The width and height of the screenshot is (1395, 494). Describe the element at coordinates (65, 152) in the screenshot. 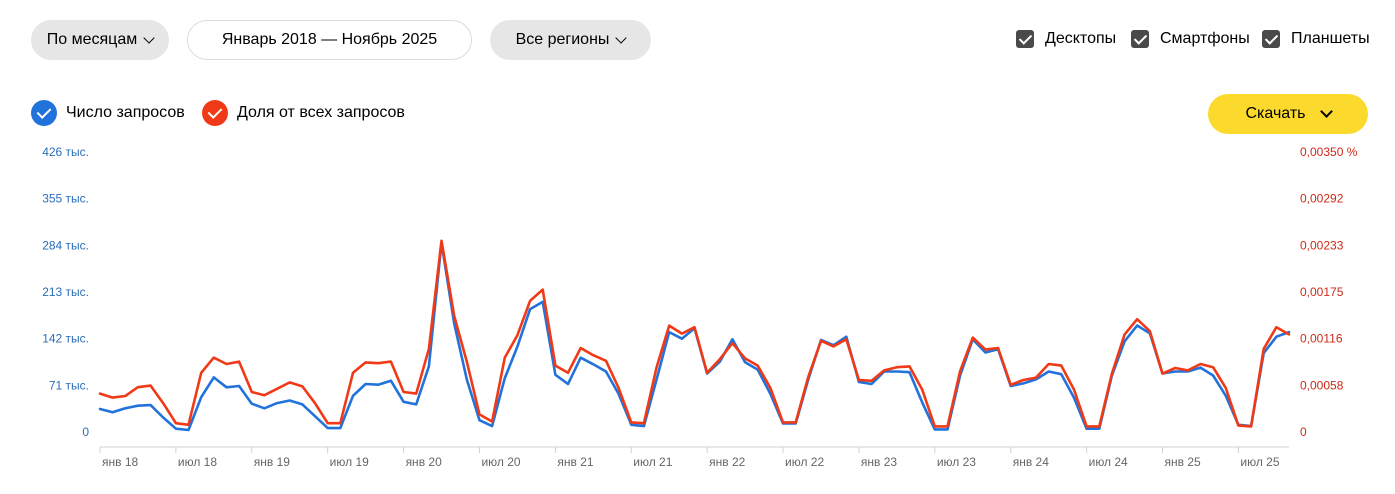

I see `y-left-tick-label: 426 тыс.` at that location.